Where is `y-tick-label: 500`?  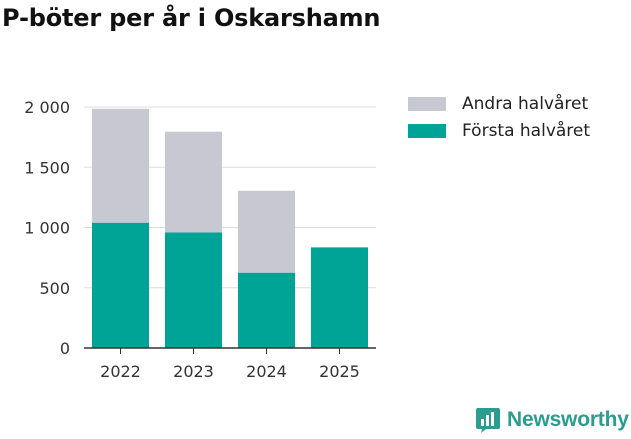 y-tick-label: 500 is located at coordinates (54, 288).